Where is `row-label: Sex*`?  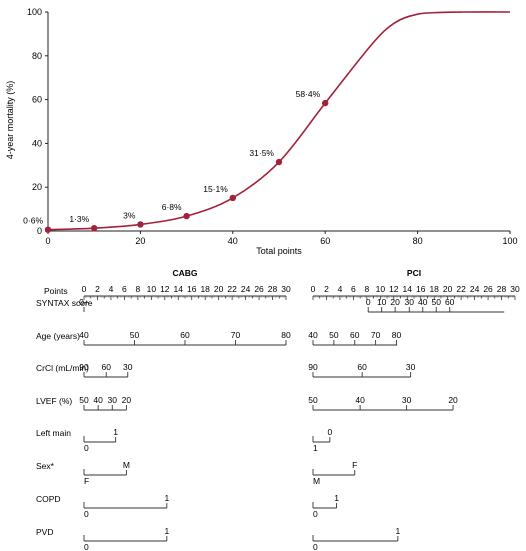 row-label: Sex* is located at coordinates (45, 466).